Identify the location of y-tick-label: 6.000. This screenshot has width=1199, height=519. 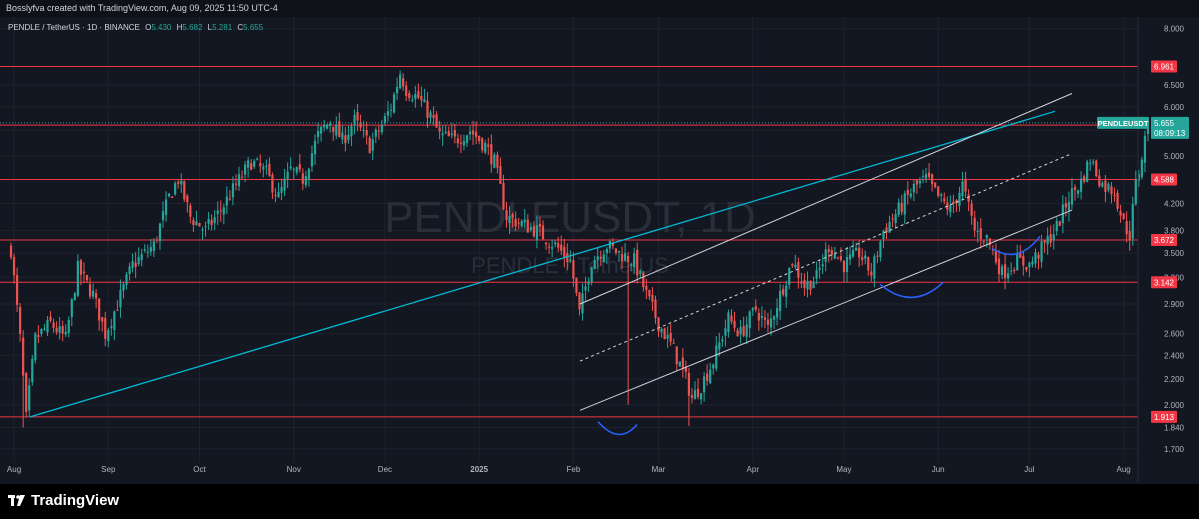
(1174, 107).